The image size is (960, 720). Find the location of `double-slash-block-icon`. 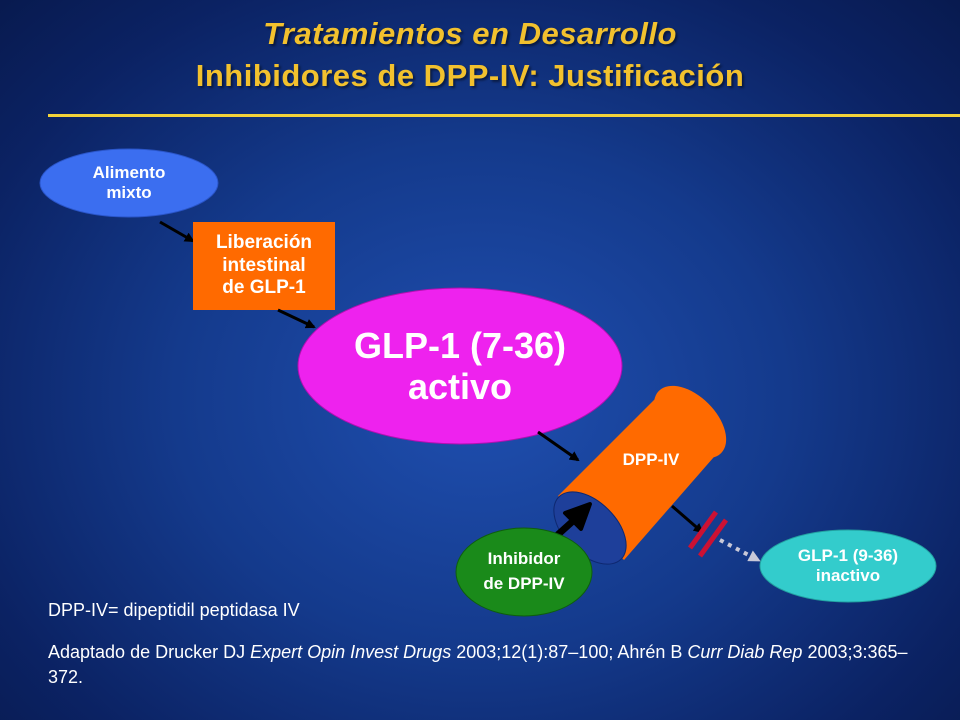

double-slash-block-icon is located at coordinates (708, 534).